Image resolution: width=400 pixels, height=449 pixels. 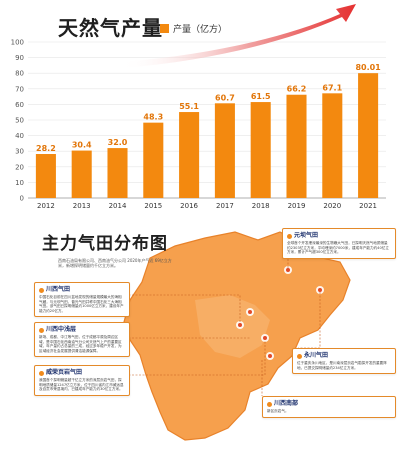 I want to click on bar-value-label: 28.2, so click(x=46, y=148).